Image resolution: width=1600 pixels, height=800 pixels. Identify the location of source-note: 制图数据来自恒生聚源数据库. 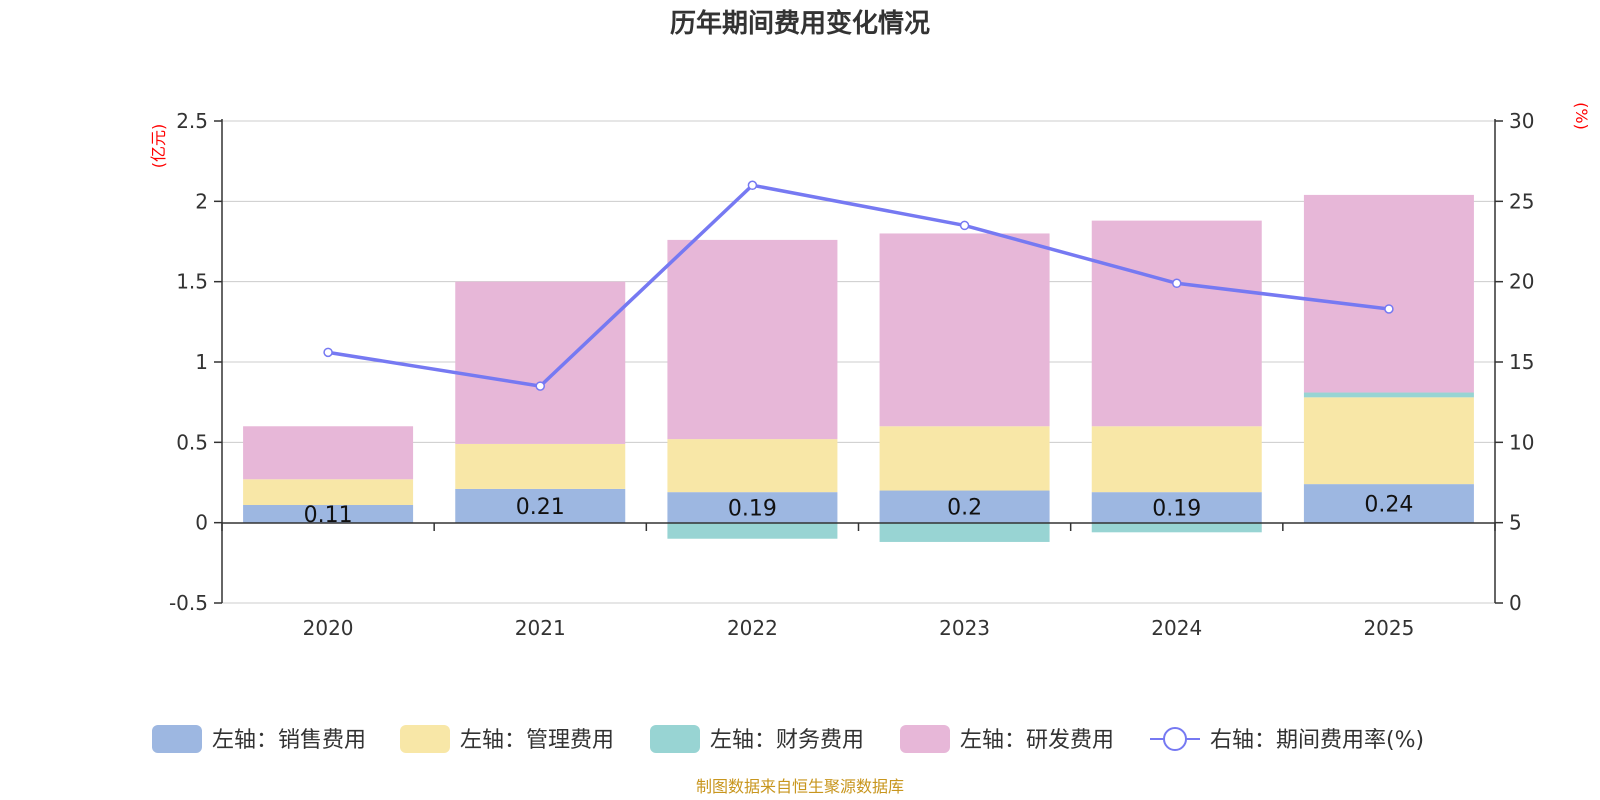
(800, 786).